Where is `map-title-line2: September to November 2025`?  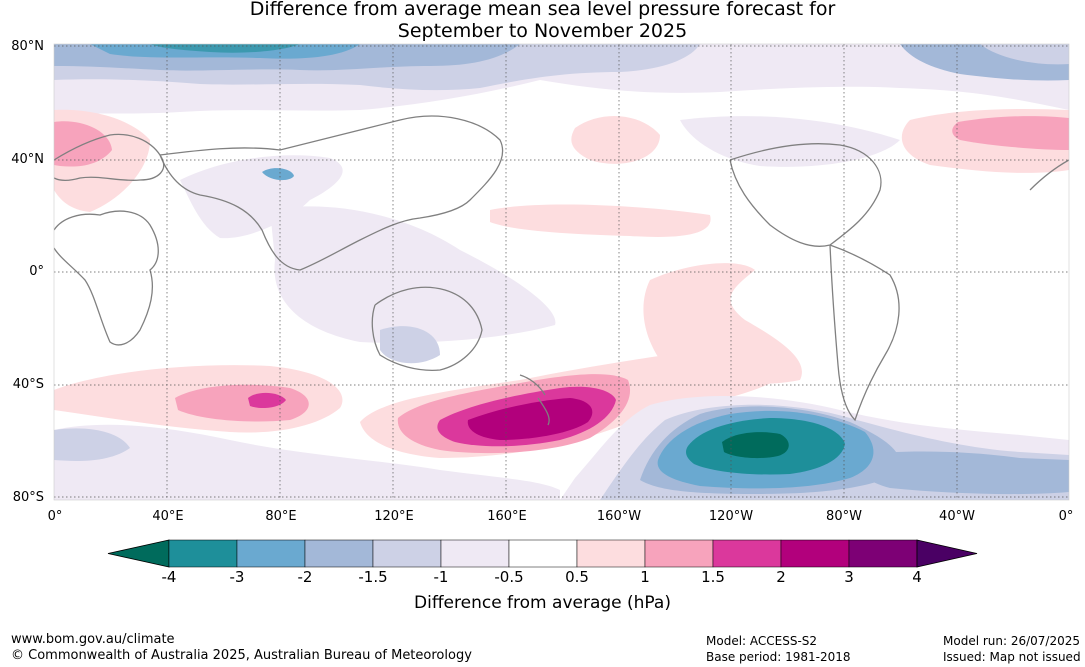
map-title-line2: September to November 2025 is located at coordinates (542, 31).